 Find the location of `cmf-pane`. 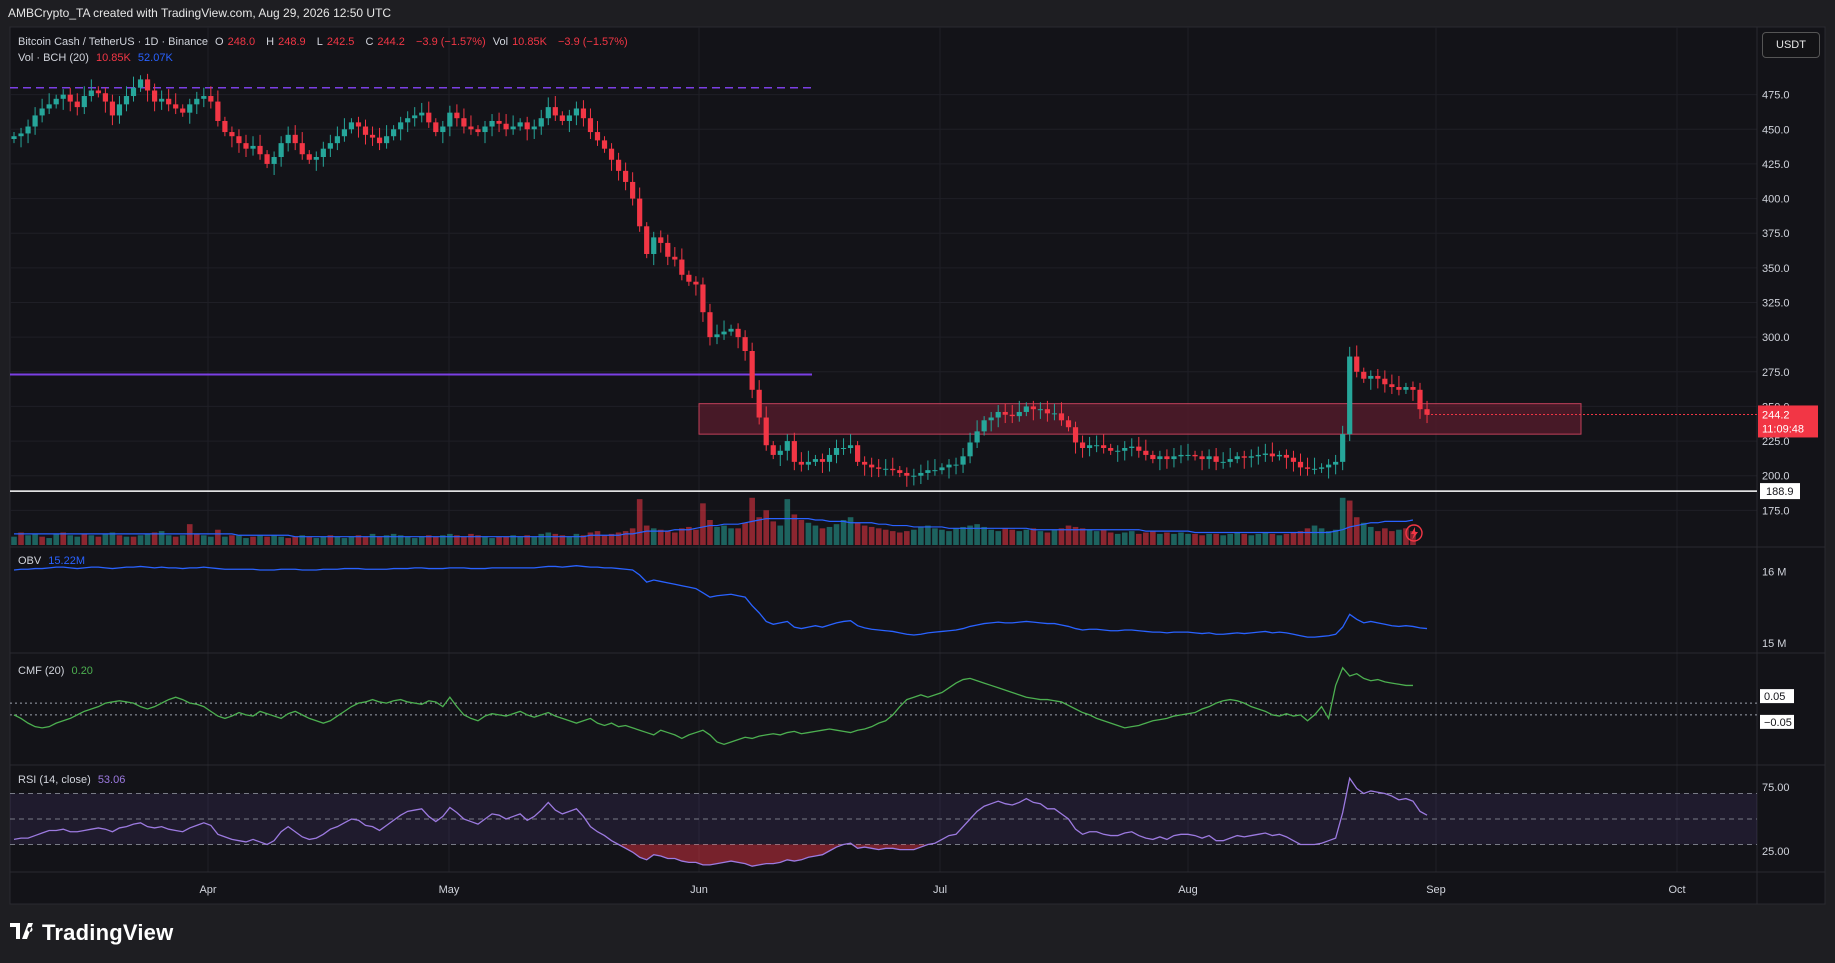

cmf-pane is located at coordinates (883, 706).